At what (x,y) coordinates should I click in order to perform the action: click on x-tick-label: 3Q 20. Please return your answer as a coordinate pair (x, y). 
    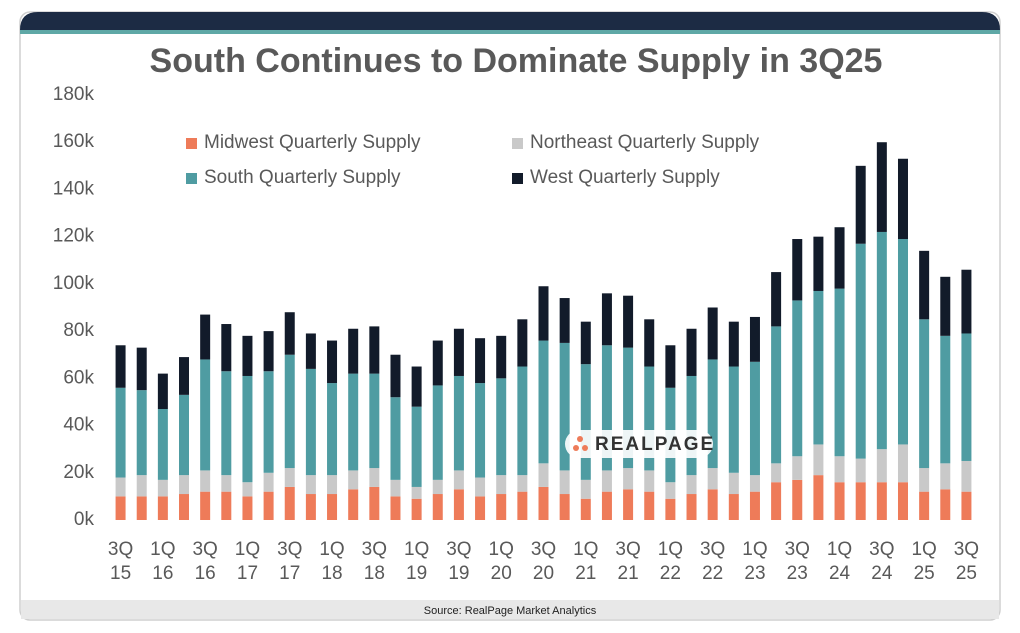
    Looking at the image, I should click on (543, 561).